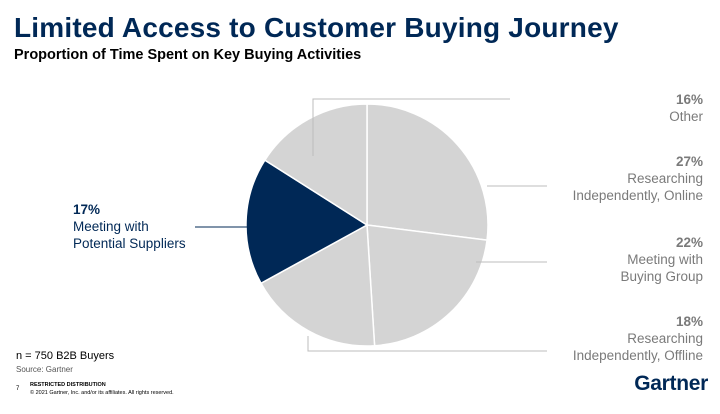 The image size is (720, 414). I want to click on gartner-logo: Gartner, so click(671, 383).